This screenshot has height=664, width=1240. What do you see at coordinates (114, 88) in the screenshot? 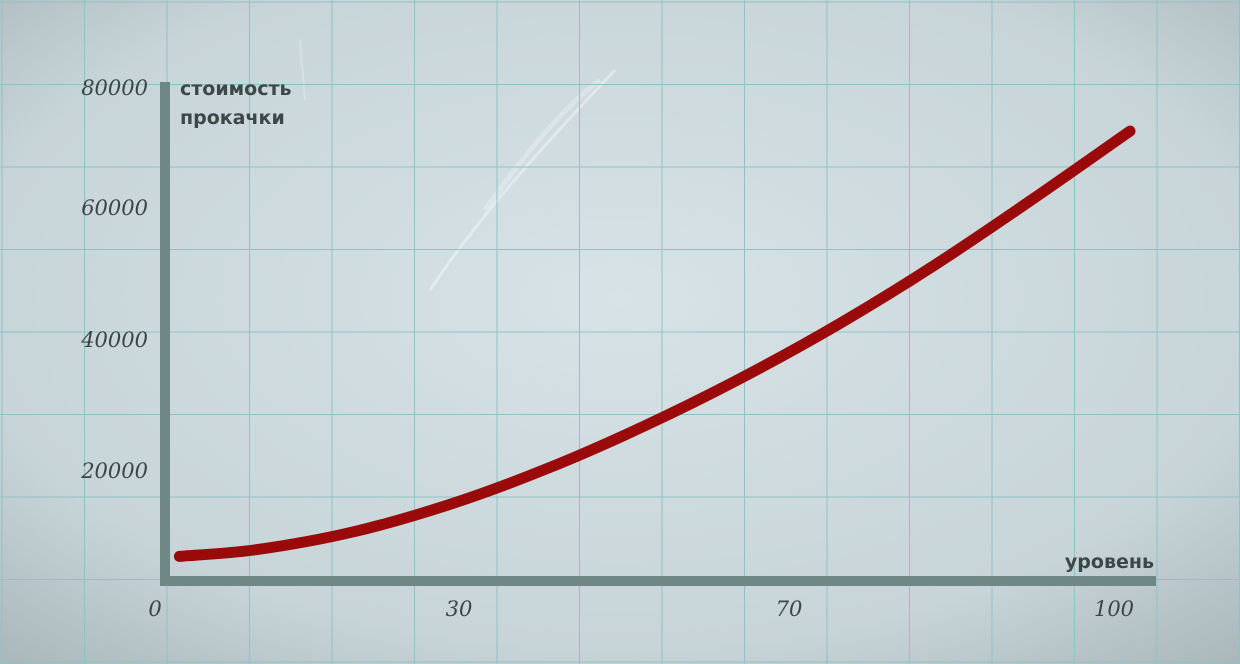
I see `y-tick-label-80000: 80000` at bounding box center [114, 88].